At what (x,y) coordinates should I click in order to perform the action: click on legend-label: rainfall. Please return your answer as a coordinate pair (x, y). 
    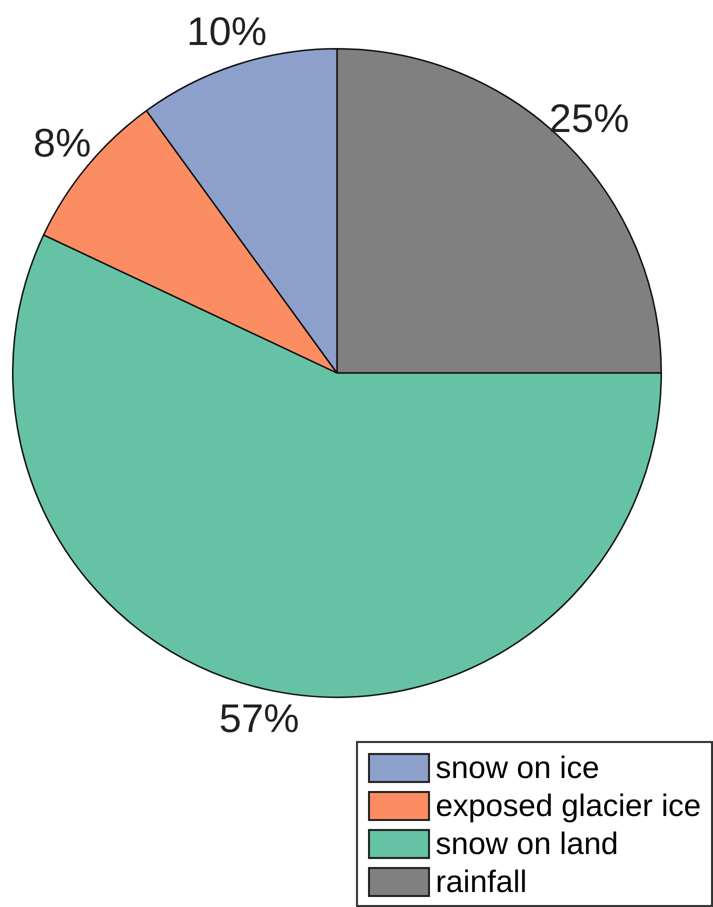
    Looking at the image, I should click on (481, 882).